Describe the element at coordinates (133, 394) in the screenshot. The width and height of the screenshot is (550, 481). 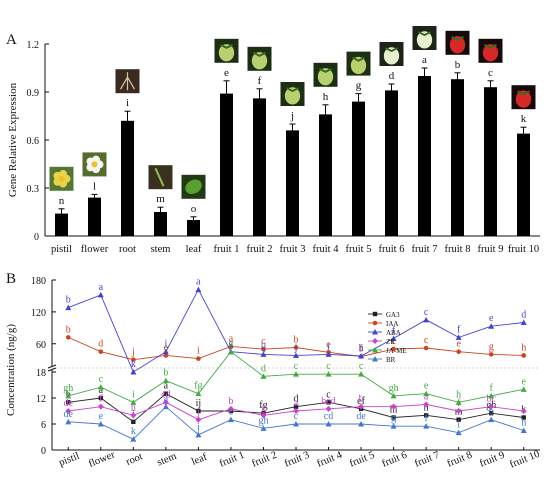
I see `sig-letter-b: i` at that location.